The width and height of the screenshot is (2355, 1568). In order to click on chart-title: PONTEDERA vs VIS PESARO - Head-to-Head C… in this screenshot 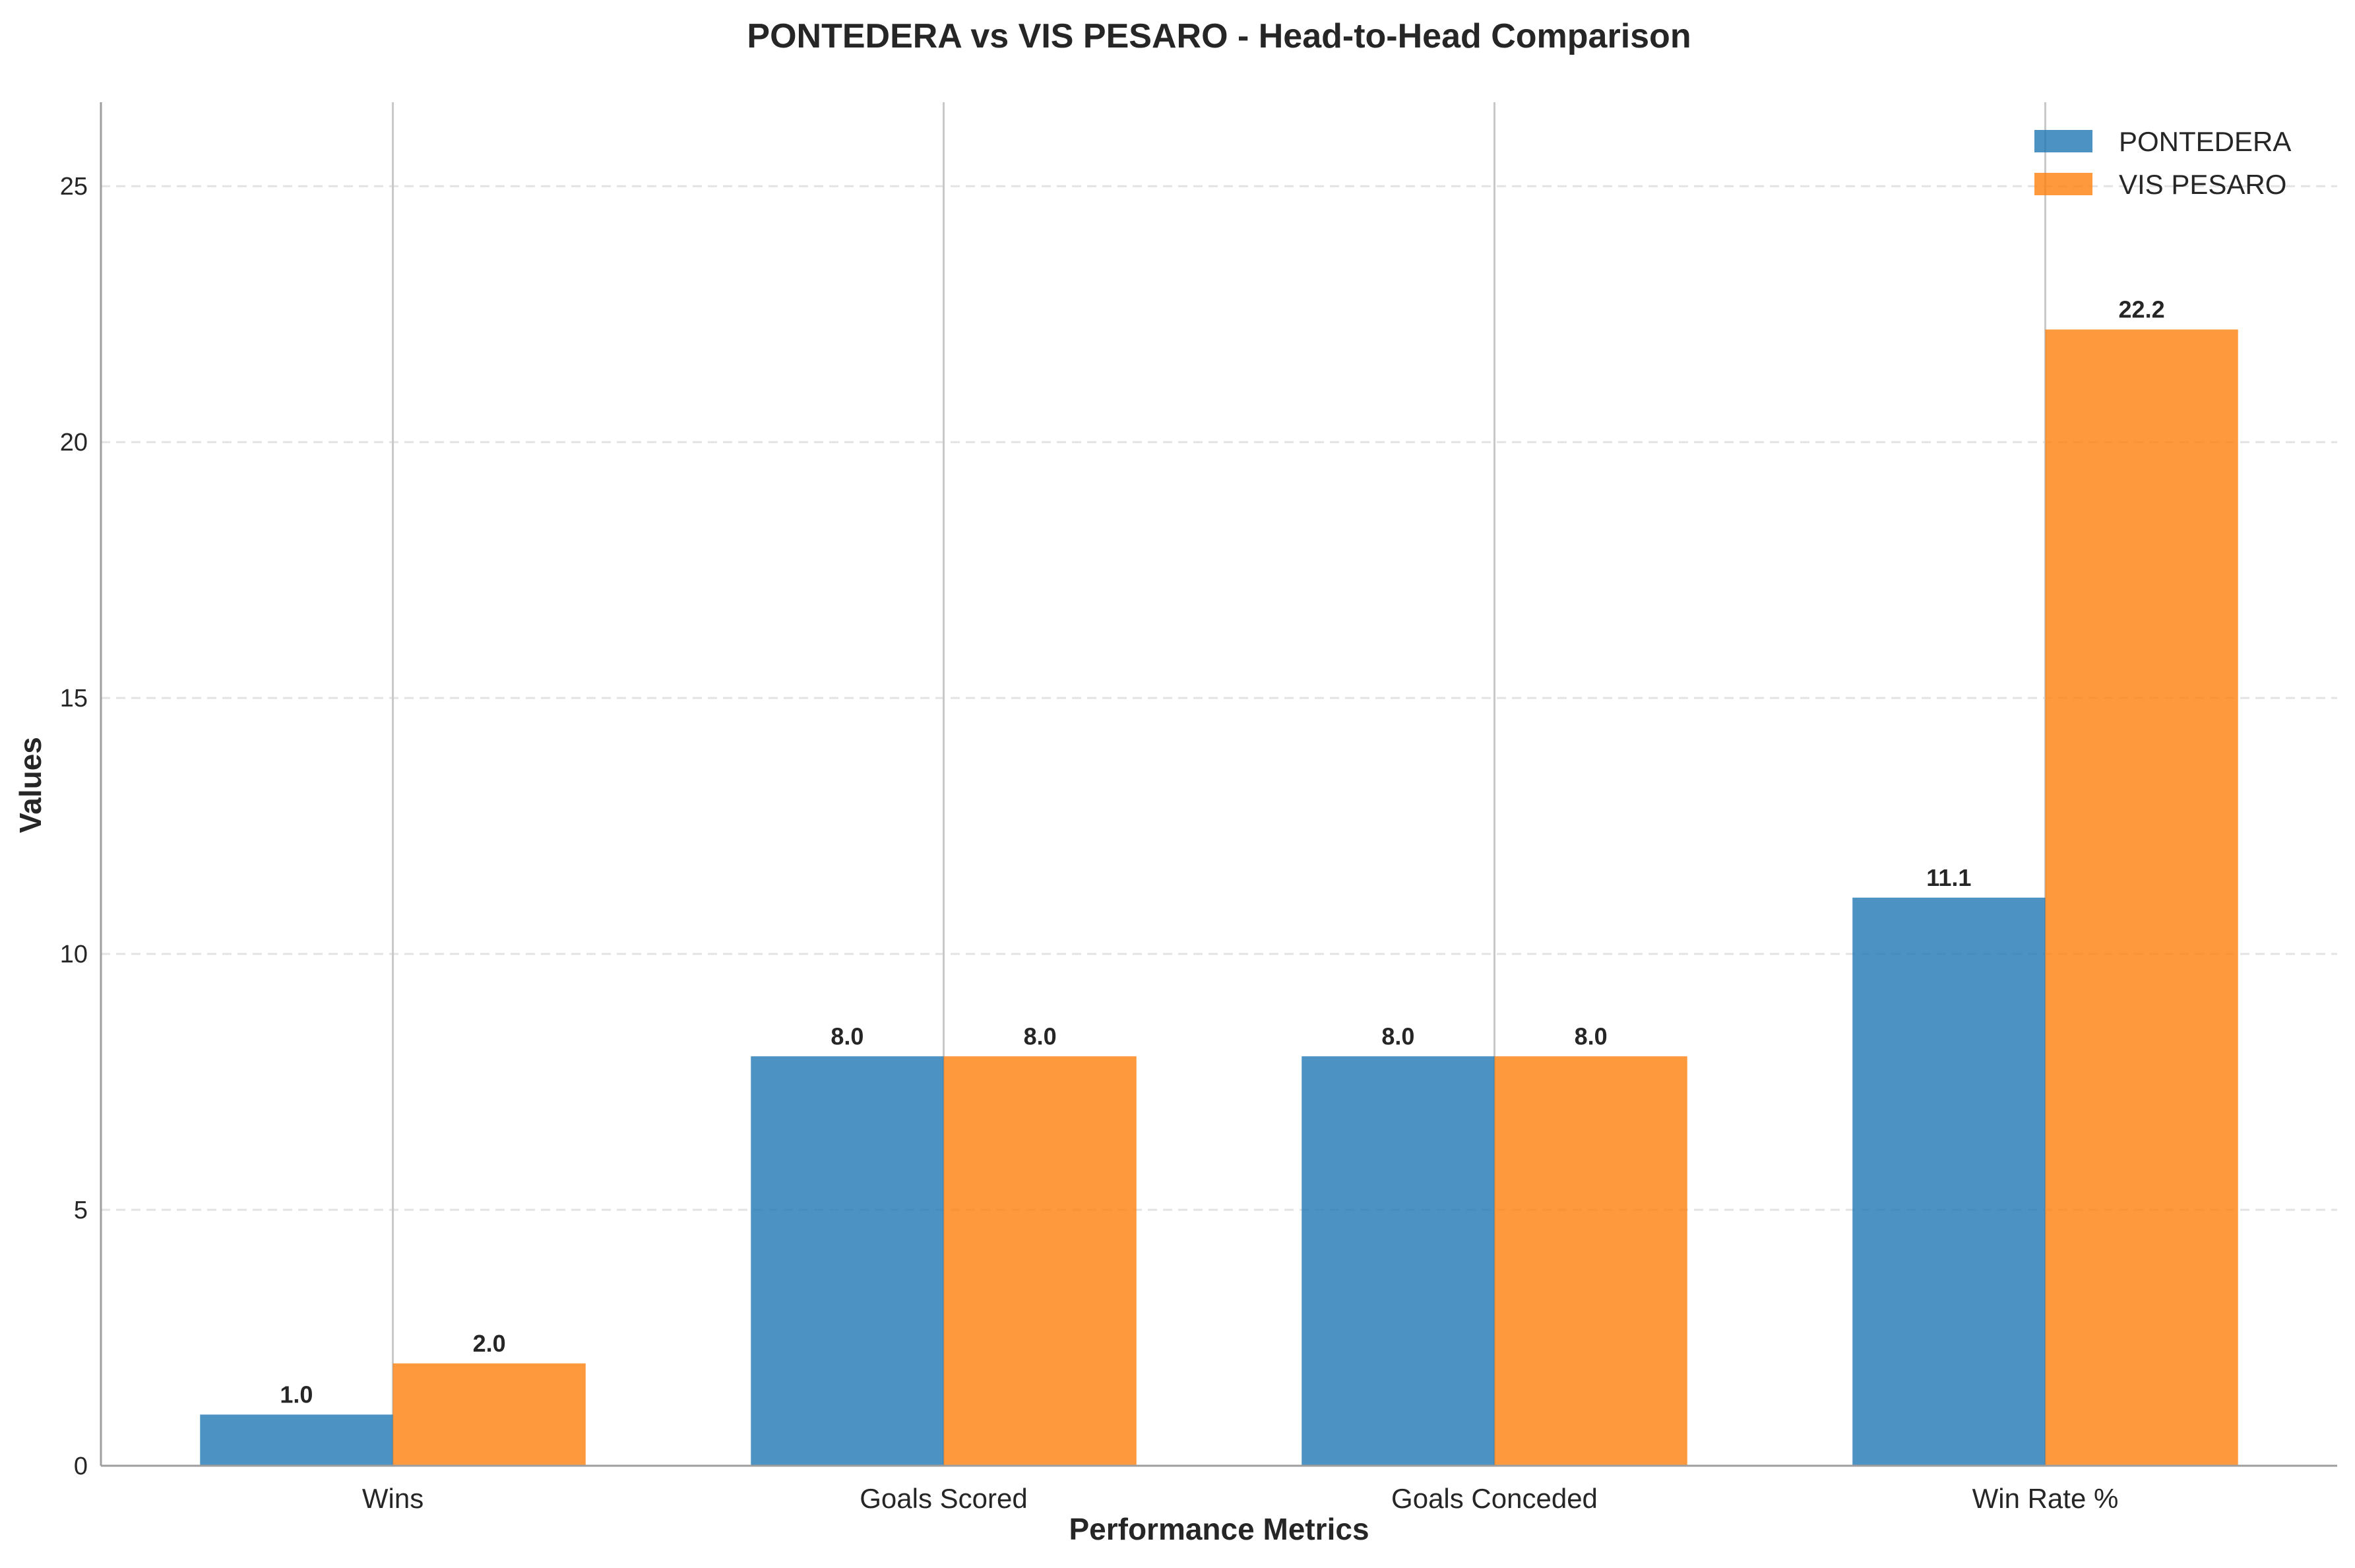, I will do `click(1219, 36)`.